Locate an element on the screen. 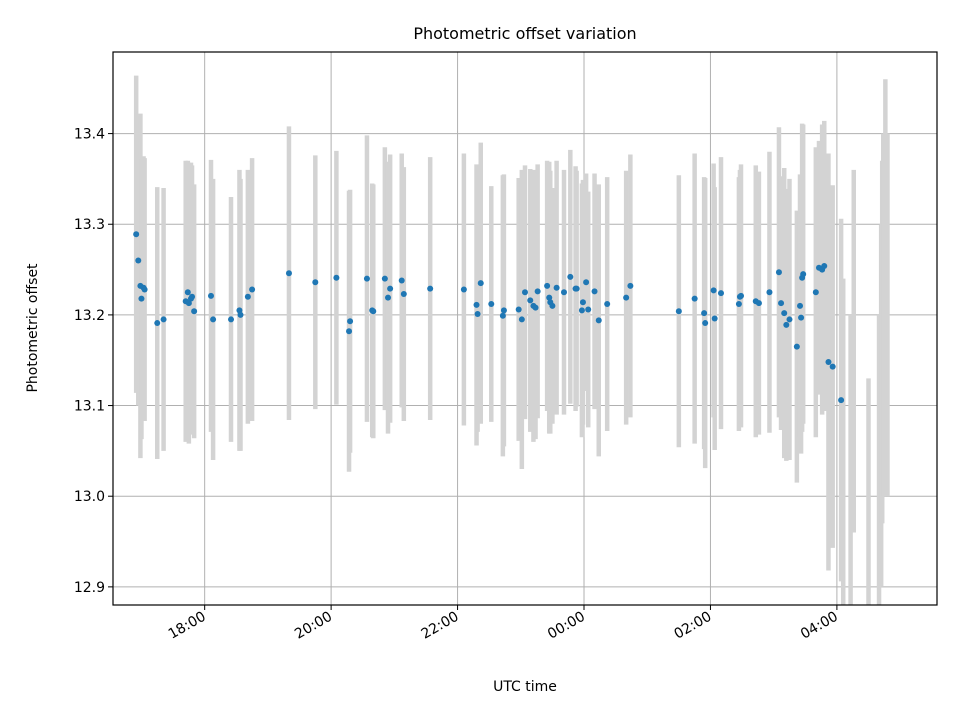 This screenshot has height=720, width=960. y-axis-ticks: 12.9 13.0 13.1 13.2 13.3 13.4 is located at coordinates (93, 361).